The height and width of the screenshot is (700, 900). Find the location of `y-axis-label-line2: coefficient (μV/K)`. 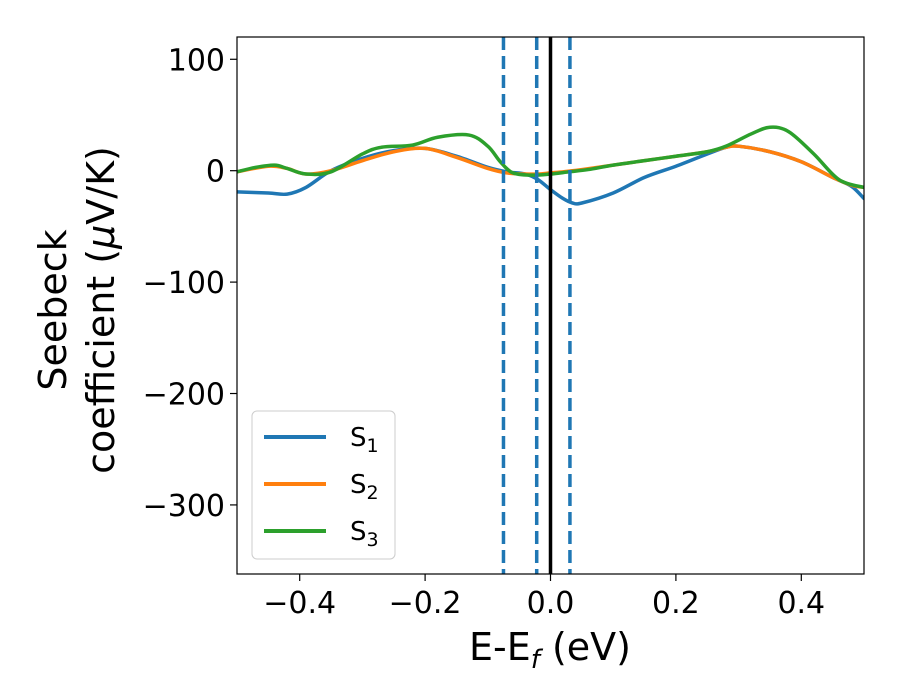

y-axis-label-line2: coefficient (μV/K) is located at coordinates (101, 310).